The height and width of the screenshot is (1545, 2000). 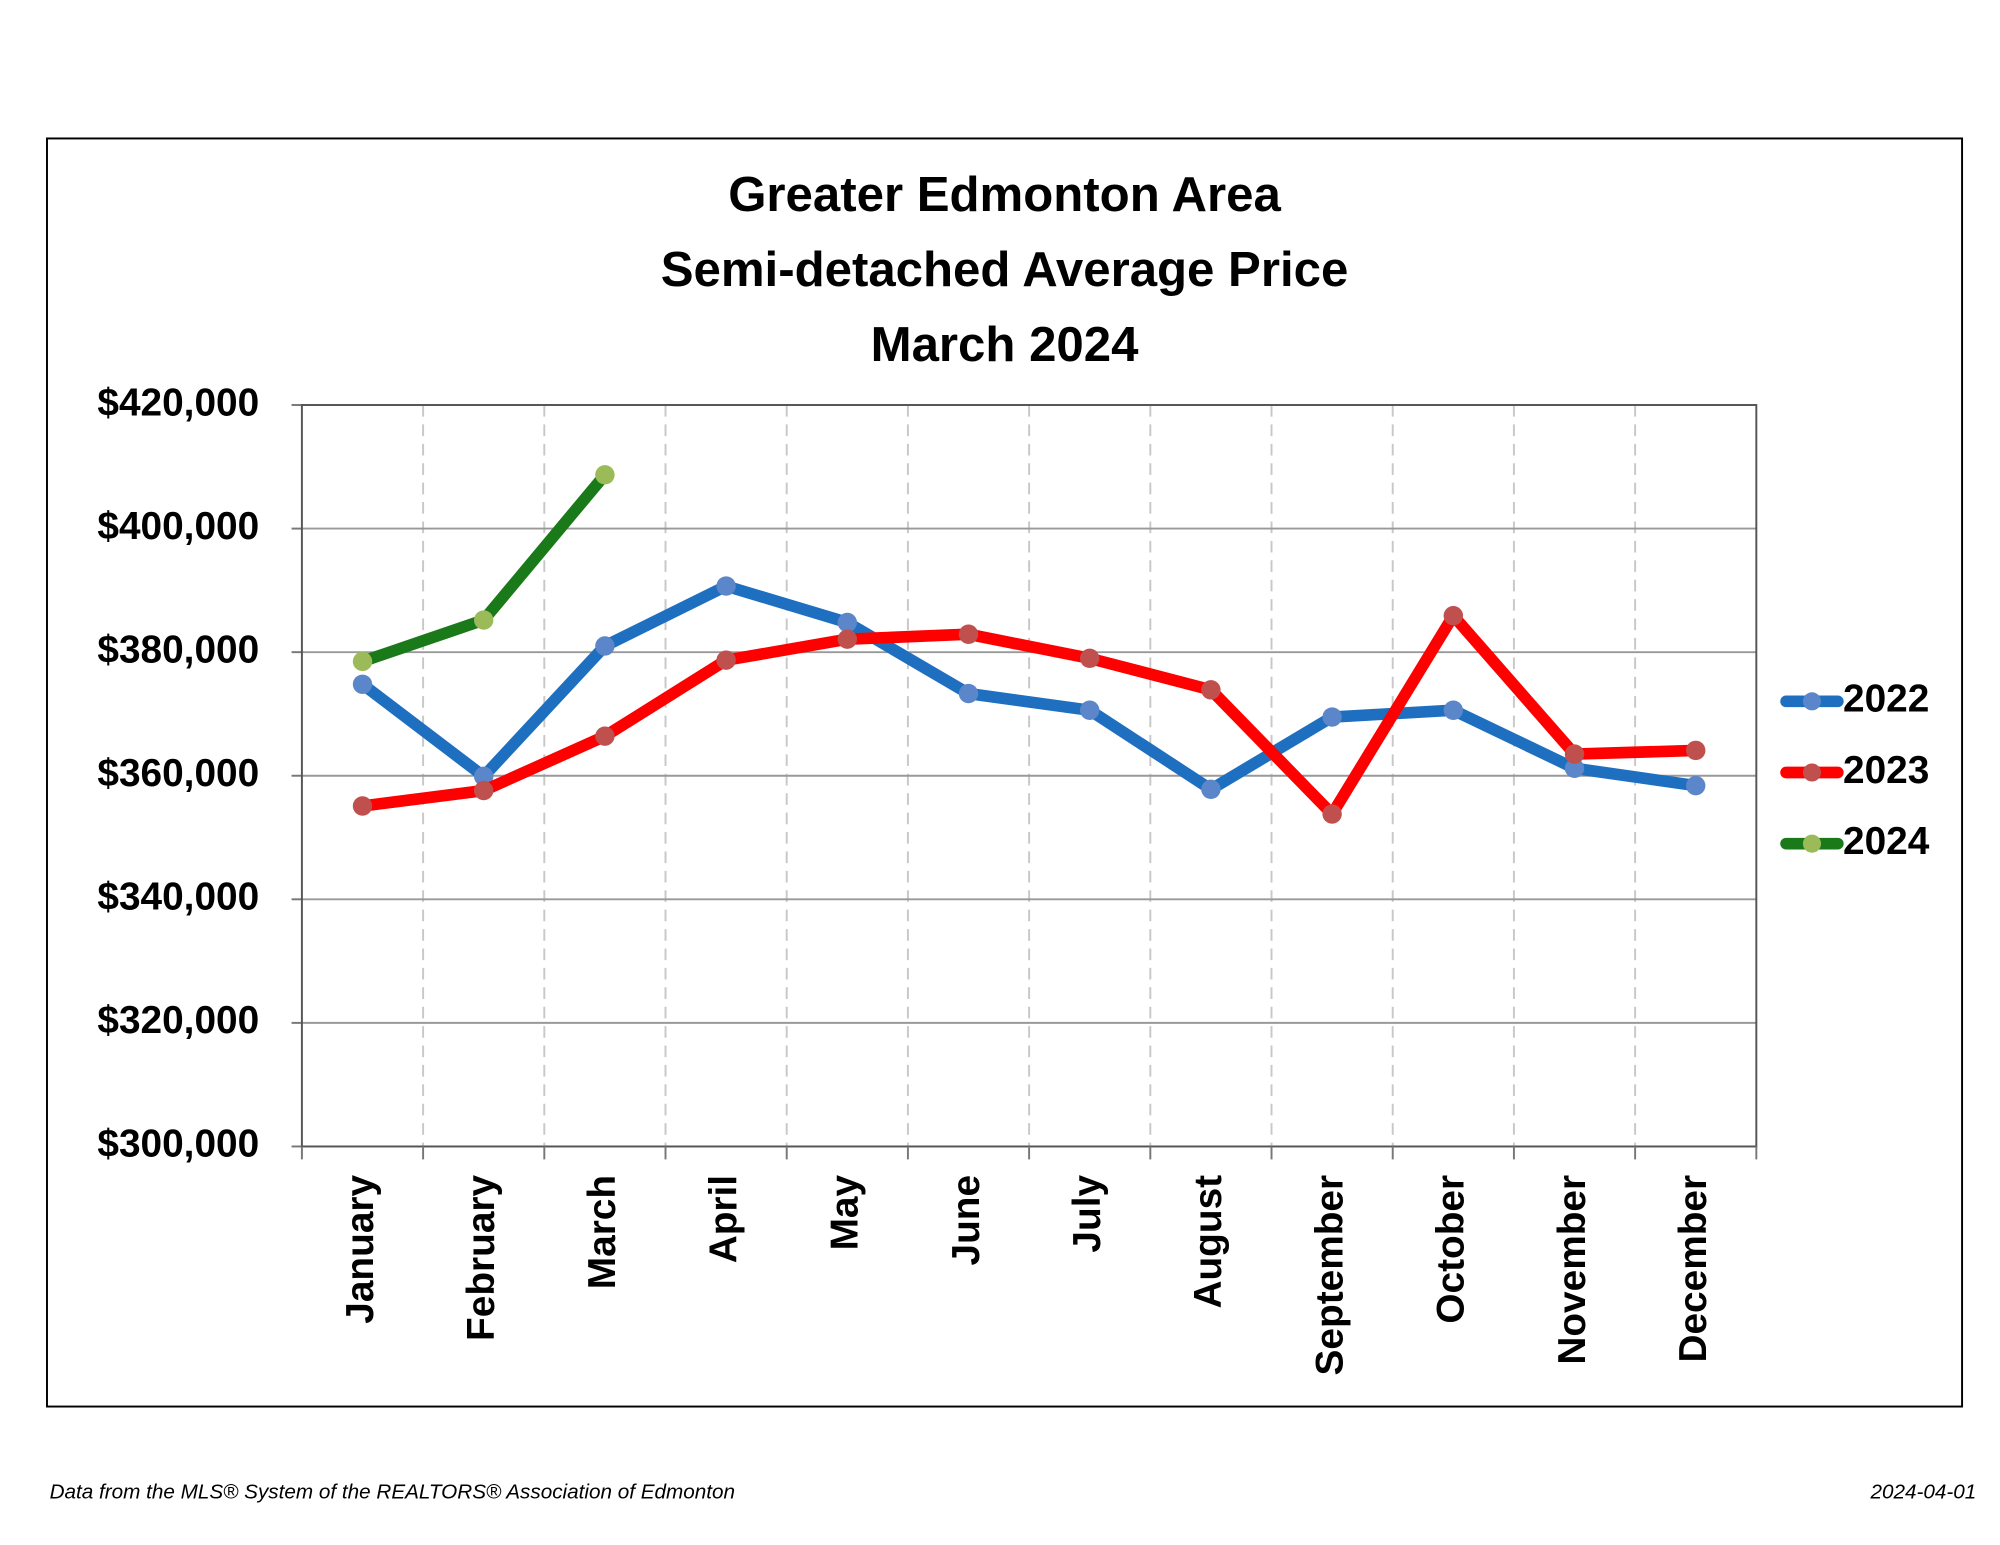 I want to click on x-tick-label: May, so click(x=845, y=1213).